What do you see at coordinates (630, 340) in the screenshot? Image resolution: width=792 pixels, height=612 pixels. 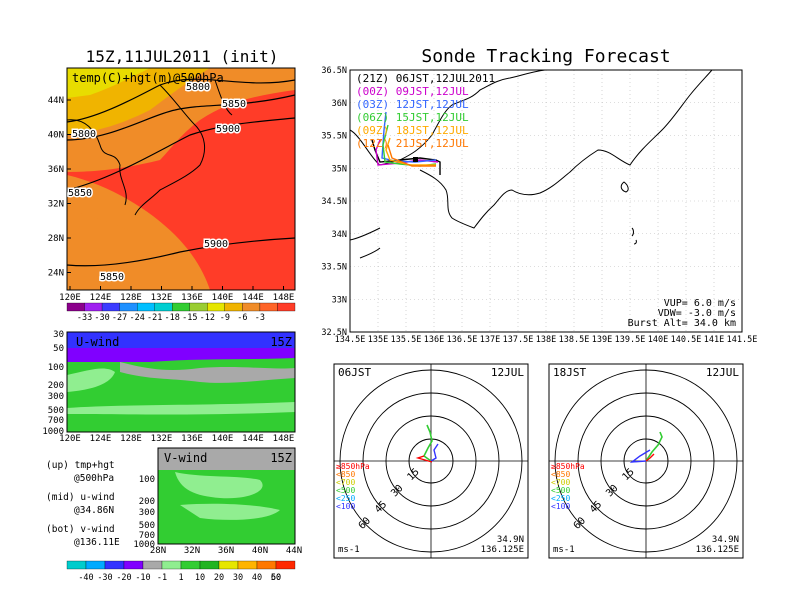 I see `lon-tick-label: 139.5E` at bounding box center [630, 340].